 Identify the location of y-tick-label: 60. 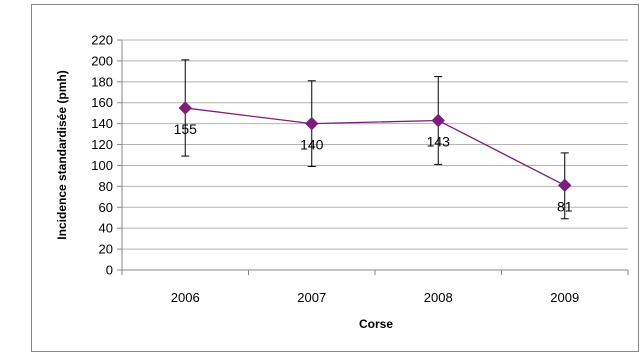
(106, 207).